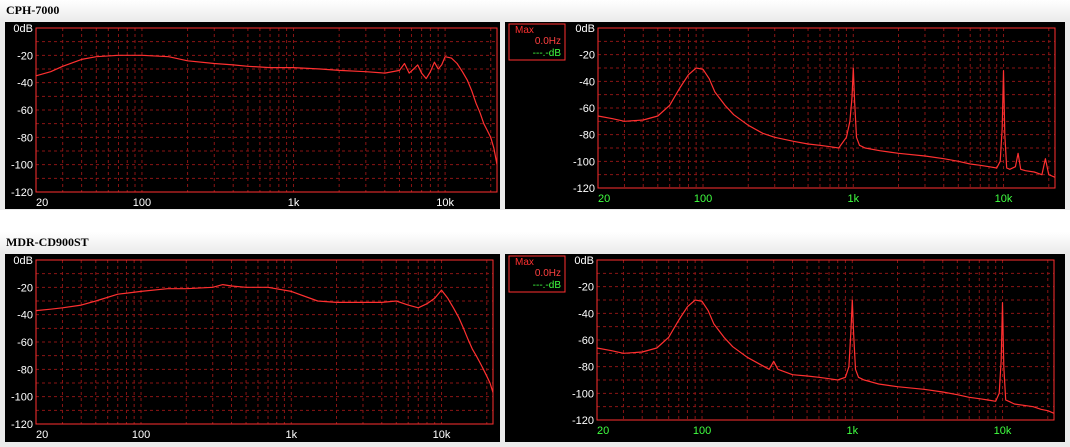 This screenshot has width=1070, height=447. I want to click on section-title: MDR-CD900ST, so click(47, 242).